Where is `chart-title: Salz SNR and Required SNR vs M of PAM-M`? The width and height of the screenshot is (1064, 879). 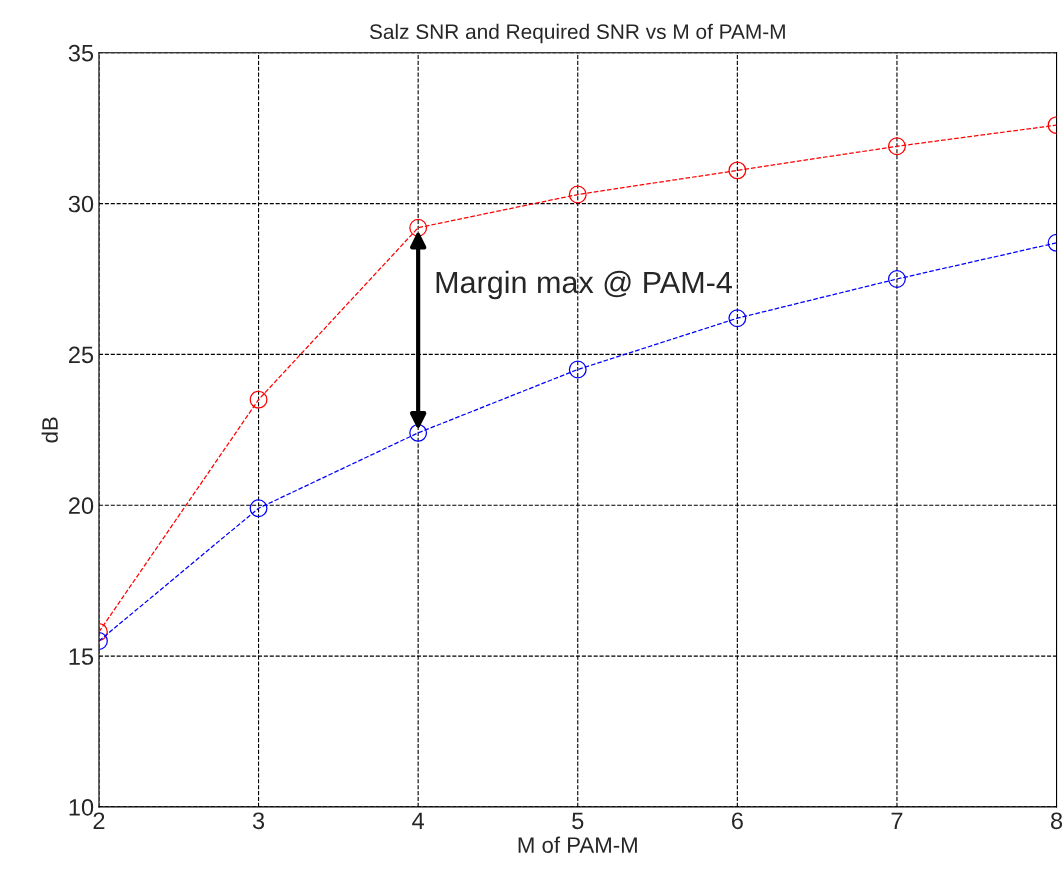 chart-title: Salz SNR and Required SNR vs M of PAM-M is located at coordinates (577, 33).